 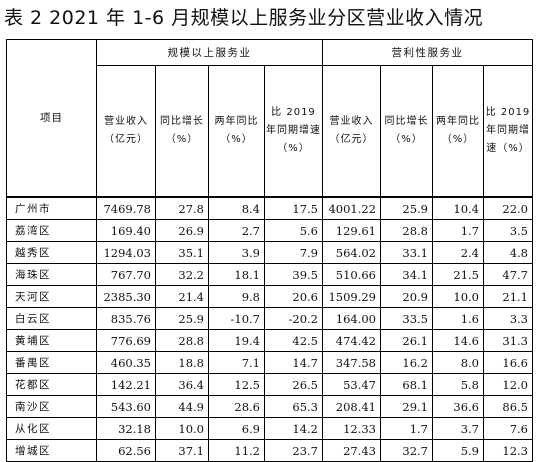 What do you see at coordinates (126, 340) in the screenshot?
I see `cell-value: 776.69` at bounding box center [126, 340].